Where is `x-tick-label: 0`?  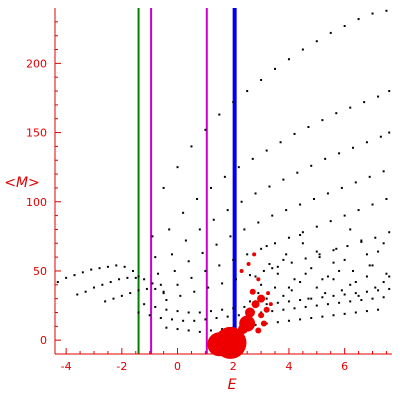 x-tick-label: 0 is located at coordinates (177, 366).